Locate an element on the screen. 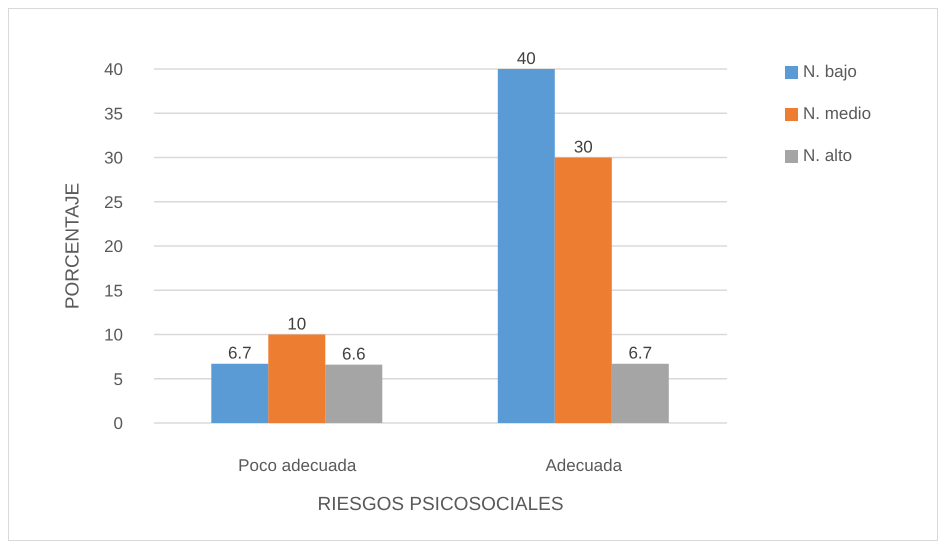 The width and height of the screenshot is (946, 551). y-tick-label: 10 is located at coordinates (113, 335).